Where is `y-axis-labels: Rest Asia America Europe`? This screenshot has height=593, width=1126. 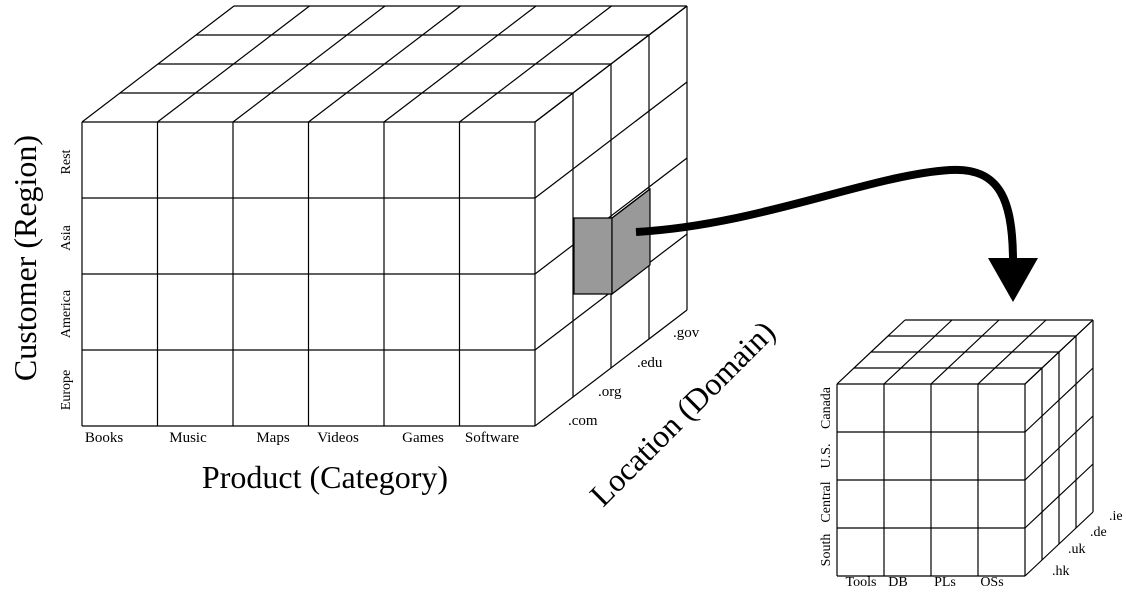
y-axis-labels: Rest Asia America Europe is located at coordinates (66, 279).